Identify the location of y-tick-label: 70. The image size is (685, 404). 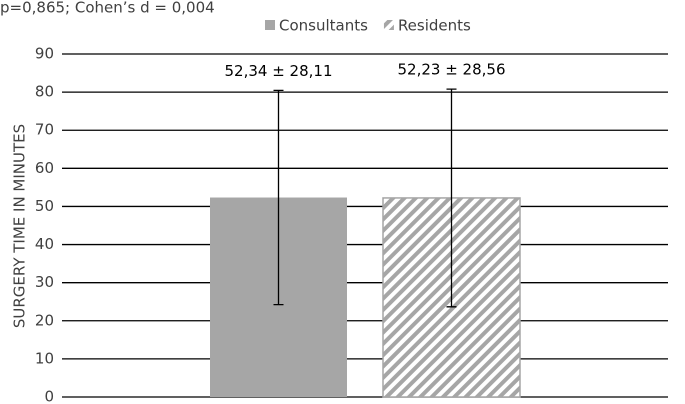
(44, 130).